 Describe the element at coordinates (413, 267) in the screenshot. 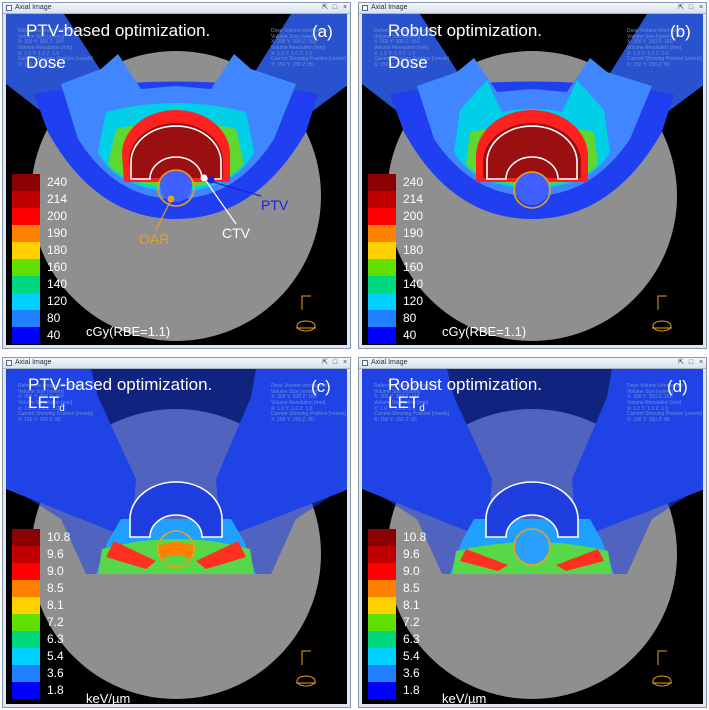

I see `legend-value: 160` at that location.